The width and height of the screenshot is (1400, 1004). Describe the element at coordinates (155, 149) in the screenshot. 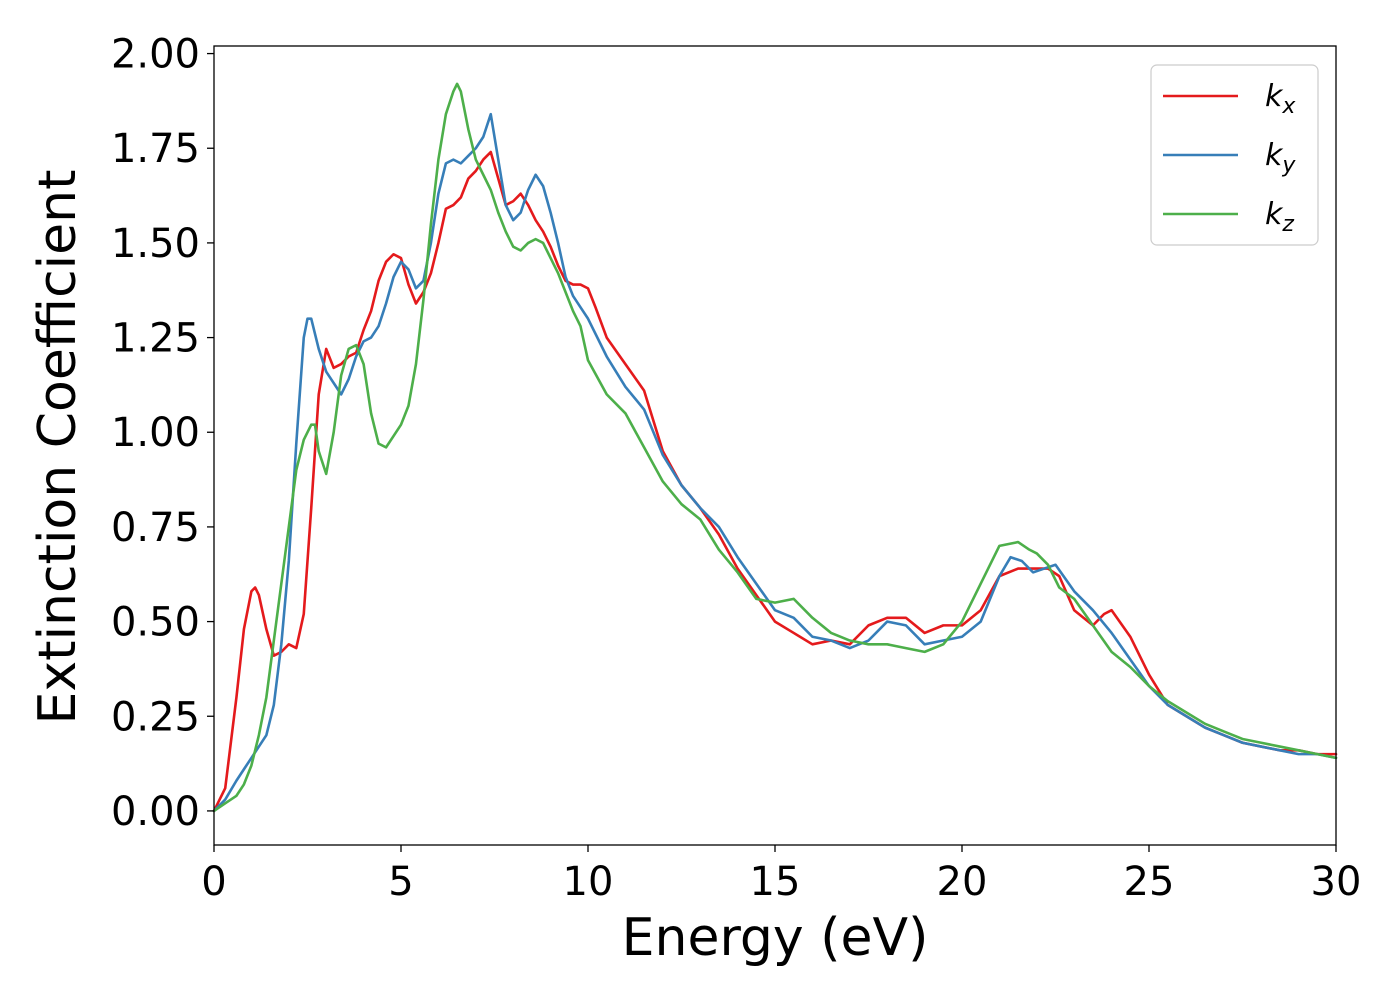

I see `y-tick-label: 1.75` at that location.